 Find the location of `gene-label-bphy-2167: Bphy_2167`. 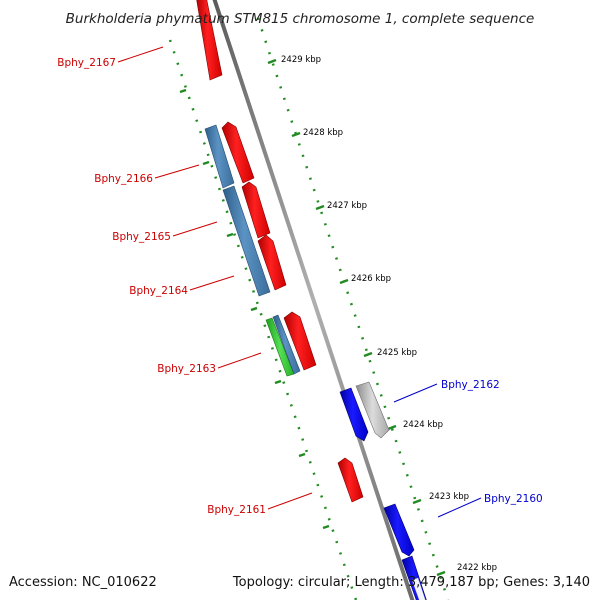

gene-label-bphy-2167: Bphy_2167 is located at coordinates (86, 63).